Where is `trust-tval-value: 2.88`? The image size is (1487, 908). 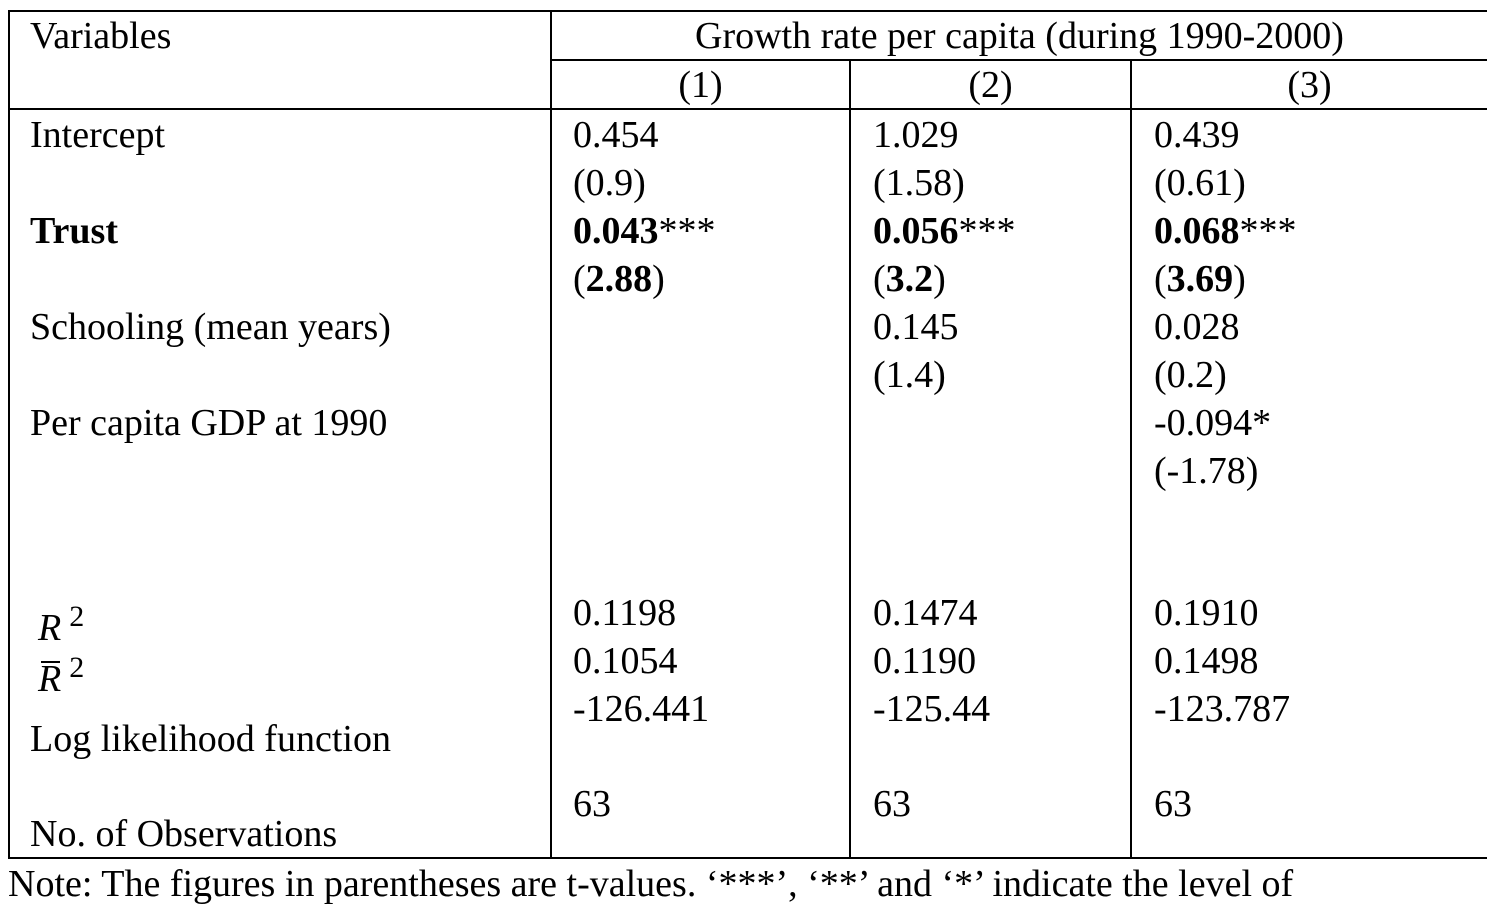 trust-tval-value: 2.88 is located at coordinates (619, 279).